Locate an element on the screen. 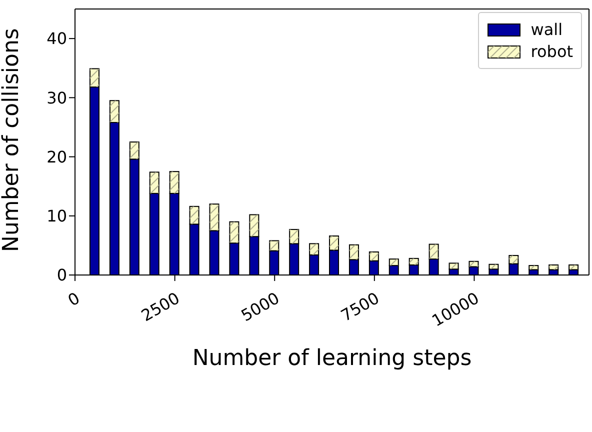  legend-label: wall is located at coordinates (546, 29).